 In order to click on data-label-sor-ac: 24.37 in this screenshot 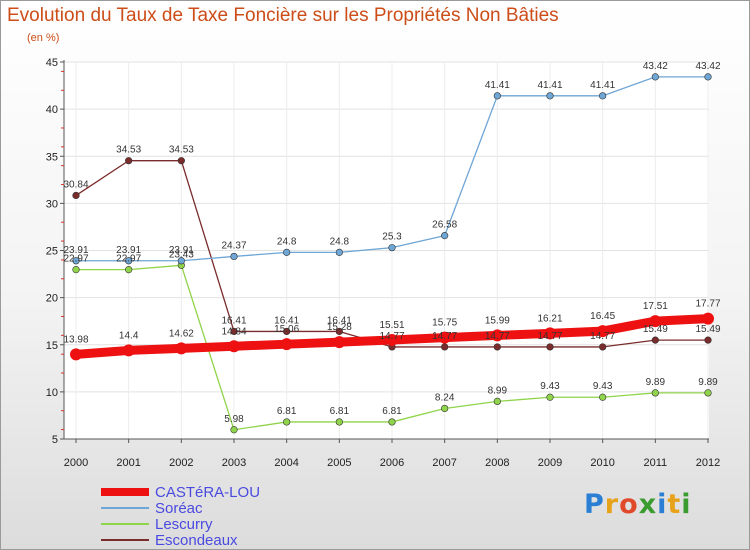, I will do `click(233, 245)`.